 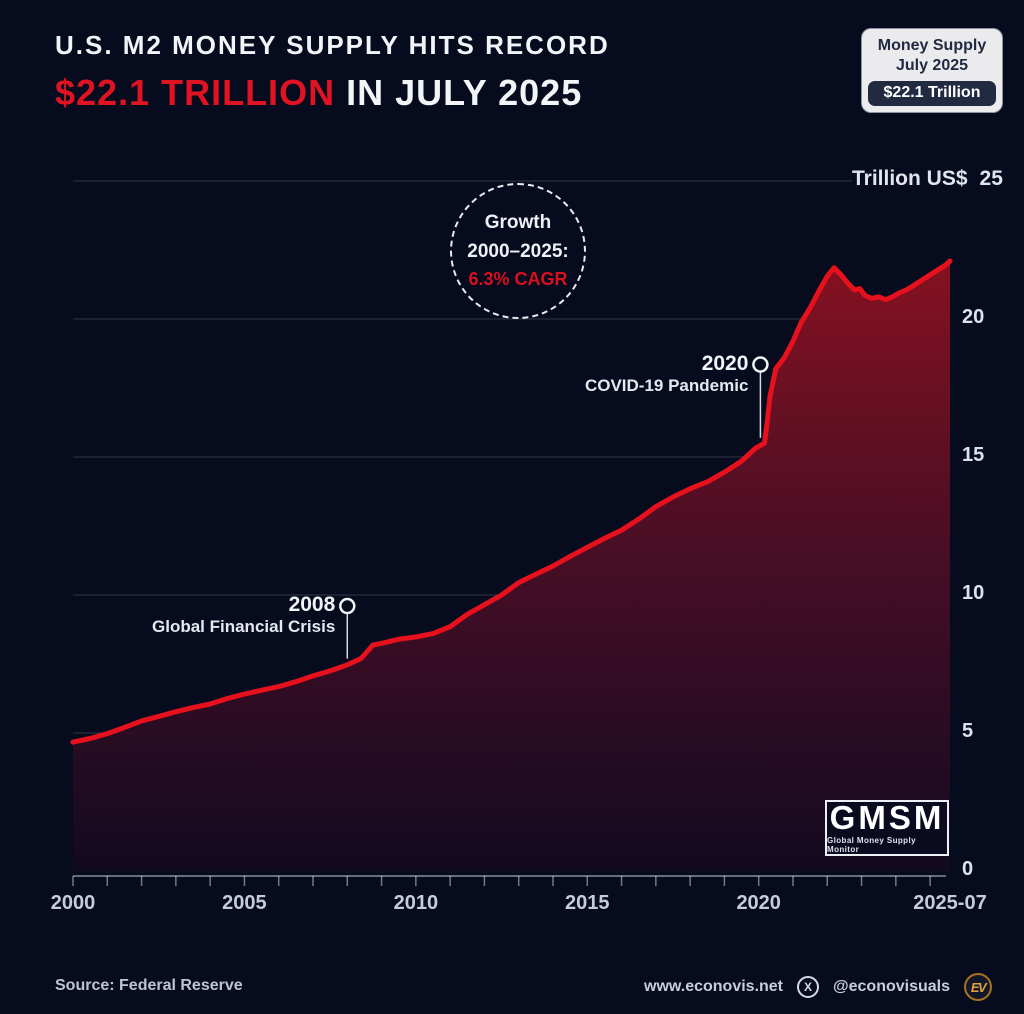 I want to click on gfc-year-label: 2008, so click(x=312, y=605).